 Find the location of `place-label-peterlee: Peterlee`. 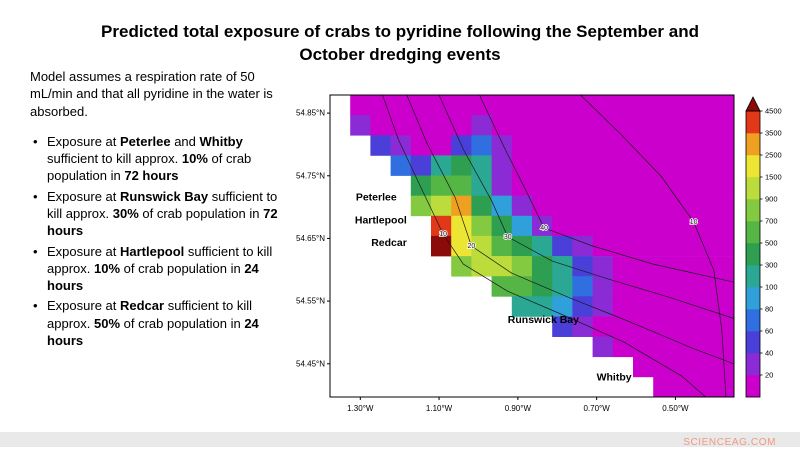

place-label-peterlee: Peterlee is located at coordinates (376, 198).